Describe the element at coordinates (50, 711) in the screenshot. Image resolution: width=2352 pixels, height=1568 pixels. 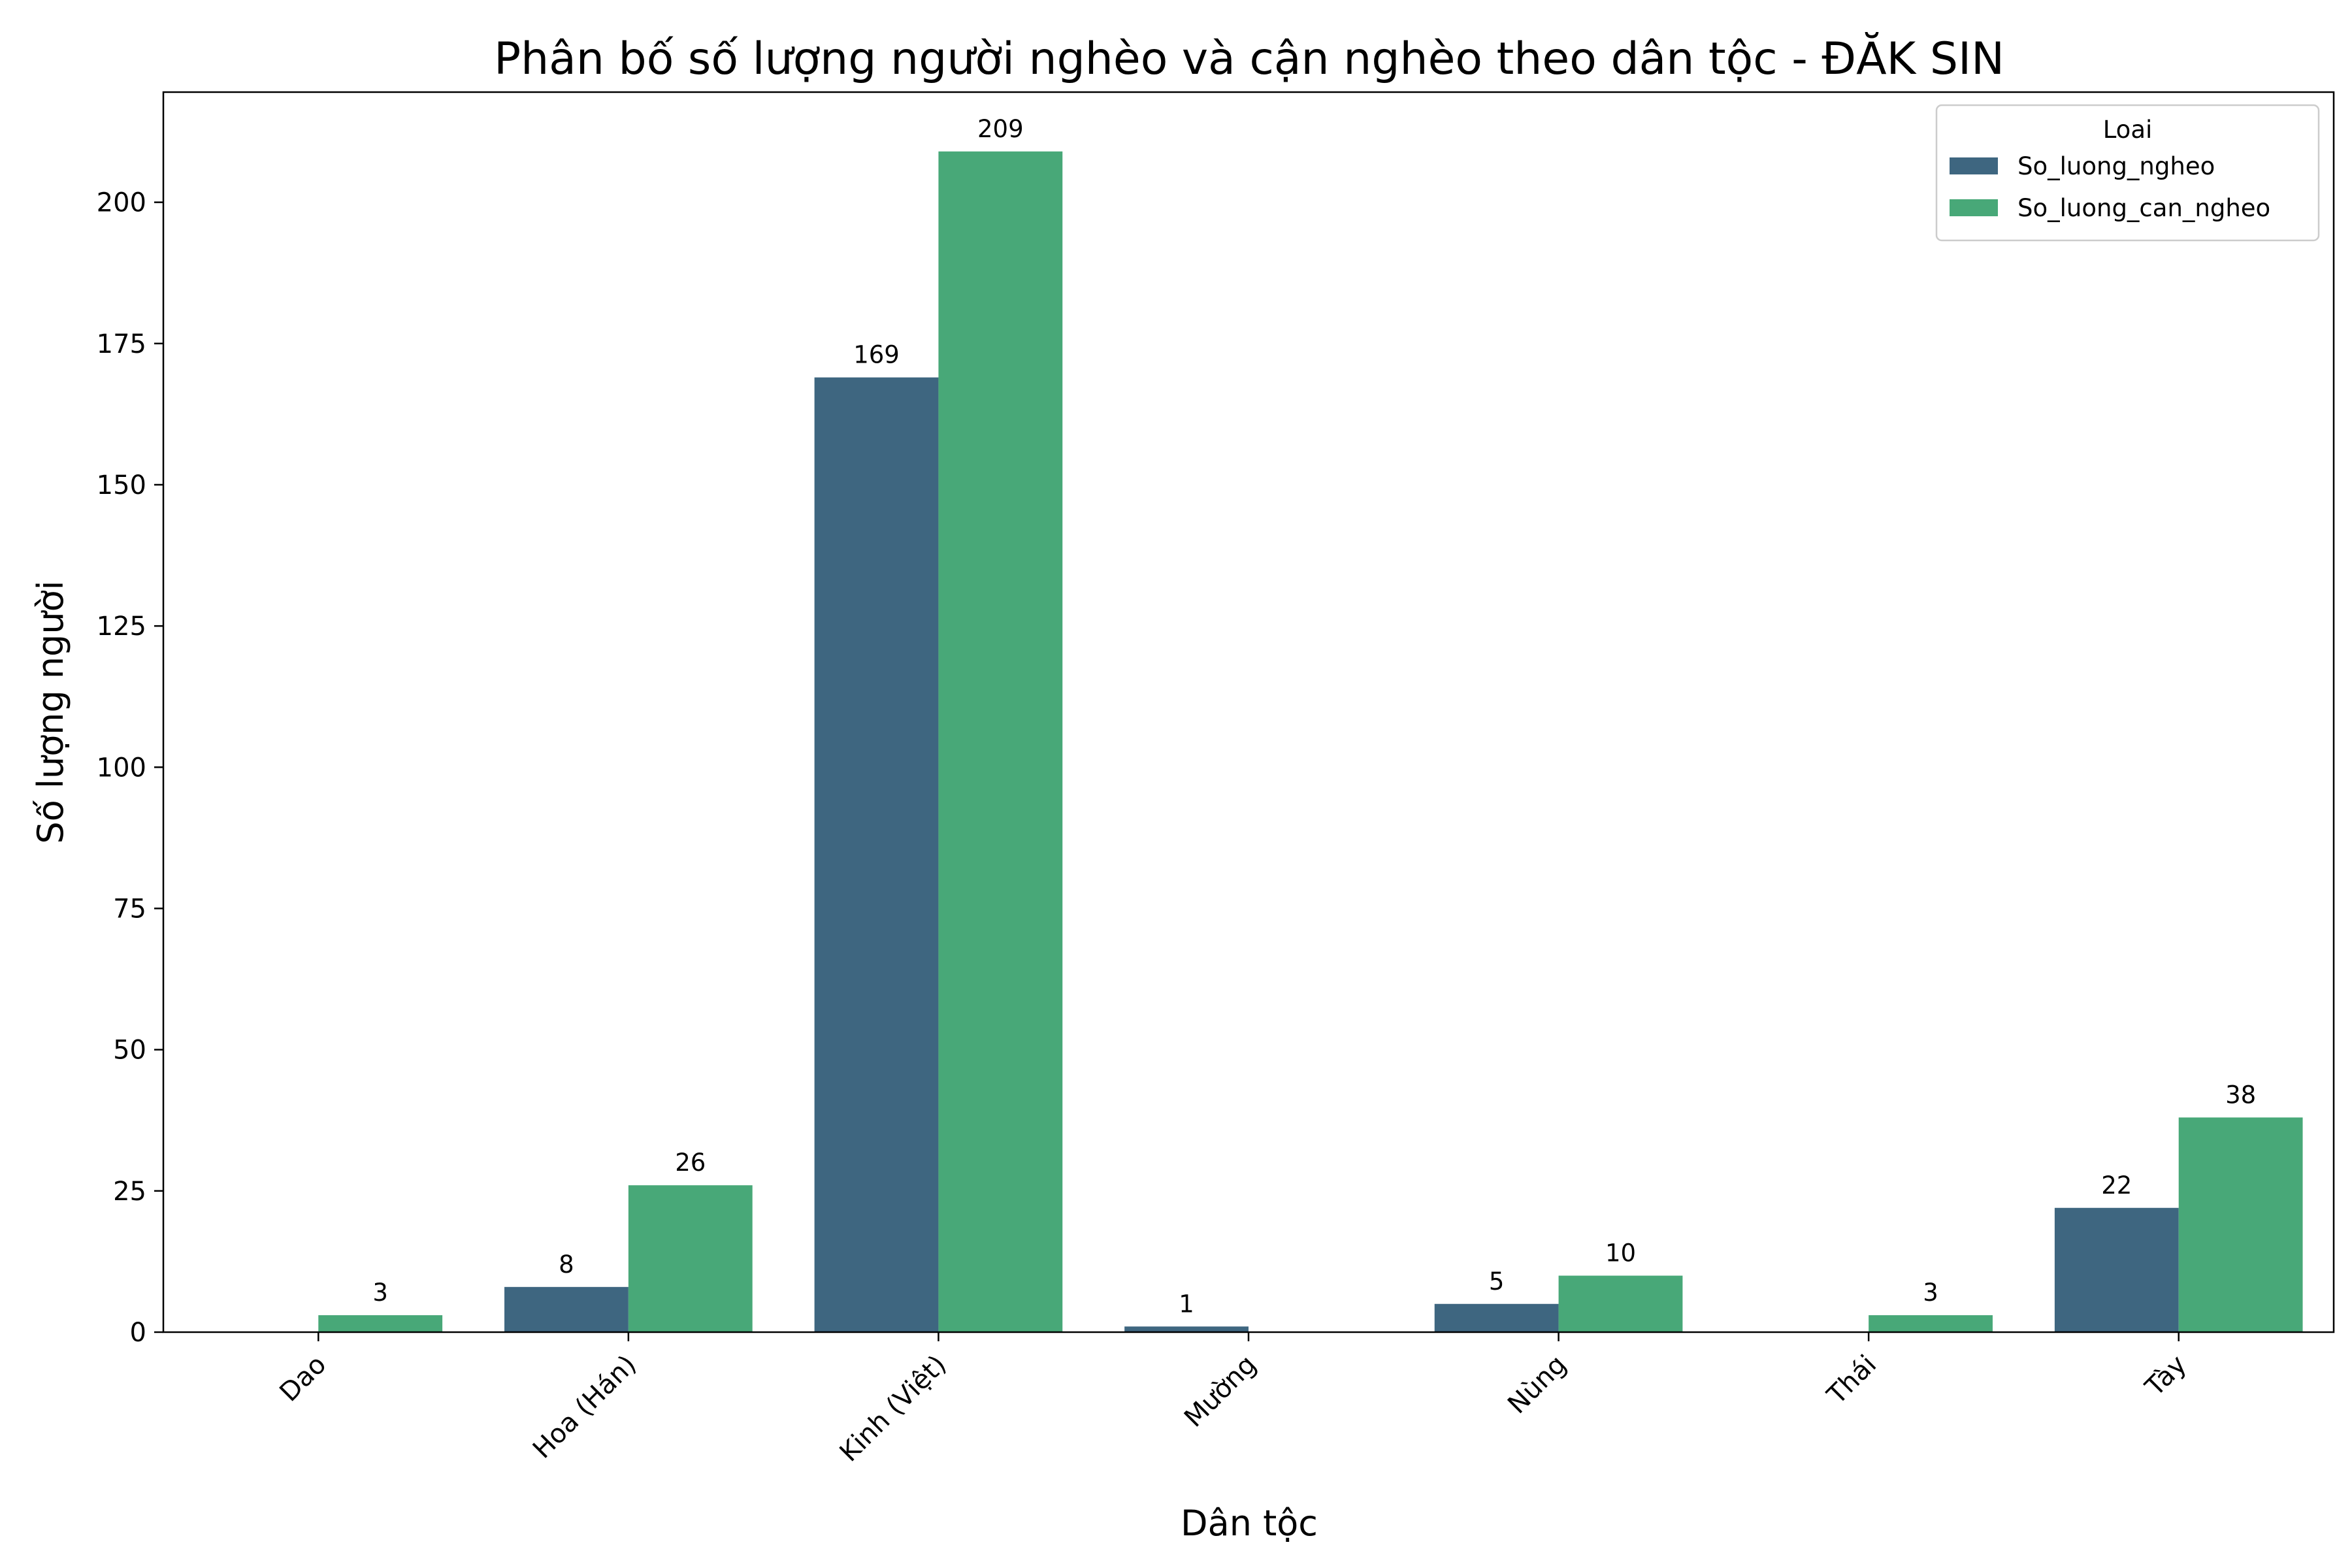
I see `y-axis-label: Số lượng người` at that location.